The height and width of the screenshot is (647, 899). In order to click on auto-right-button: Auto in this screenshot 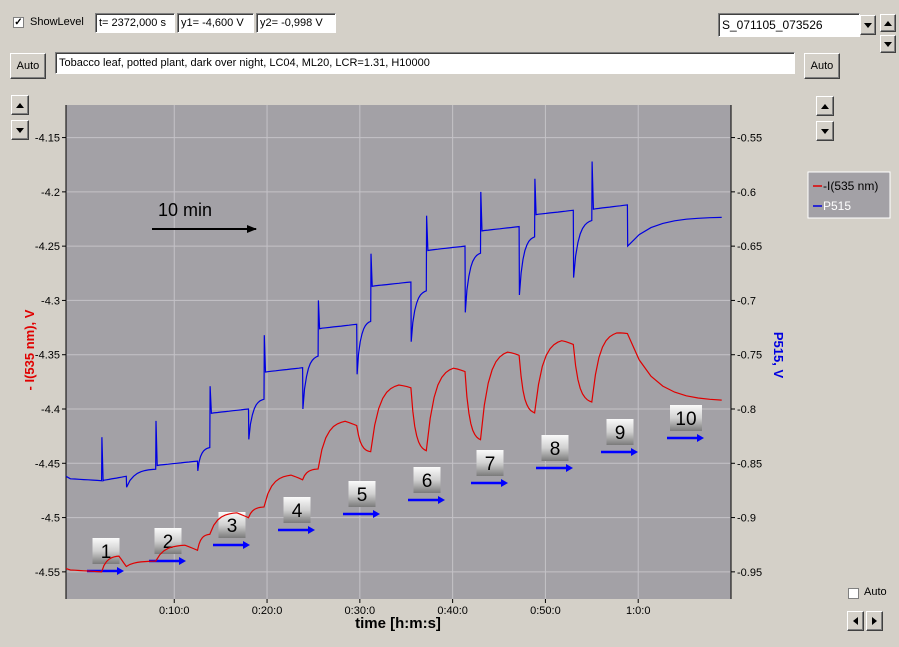, I will do `click(822, 66)`.